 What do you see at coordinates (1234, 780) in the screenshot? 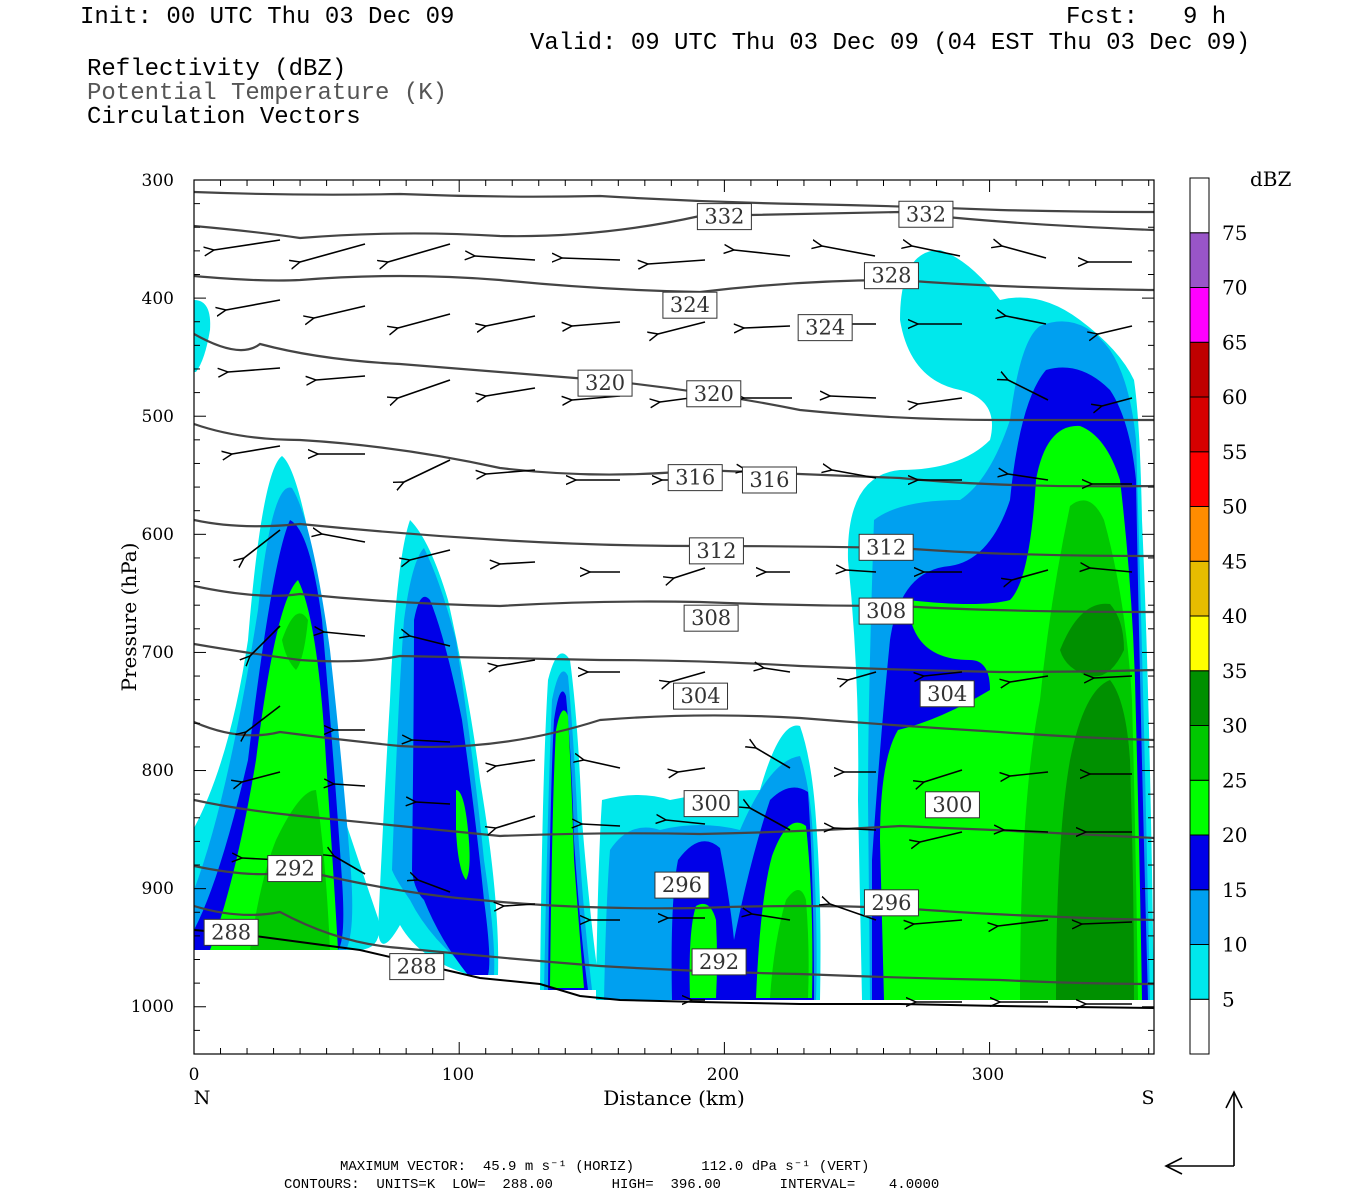
I see `colorbar-level-label: 25` at bounding box center [1234, 780].